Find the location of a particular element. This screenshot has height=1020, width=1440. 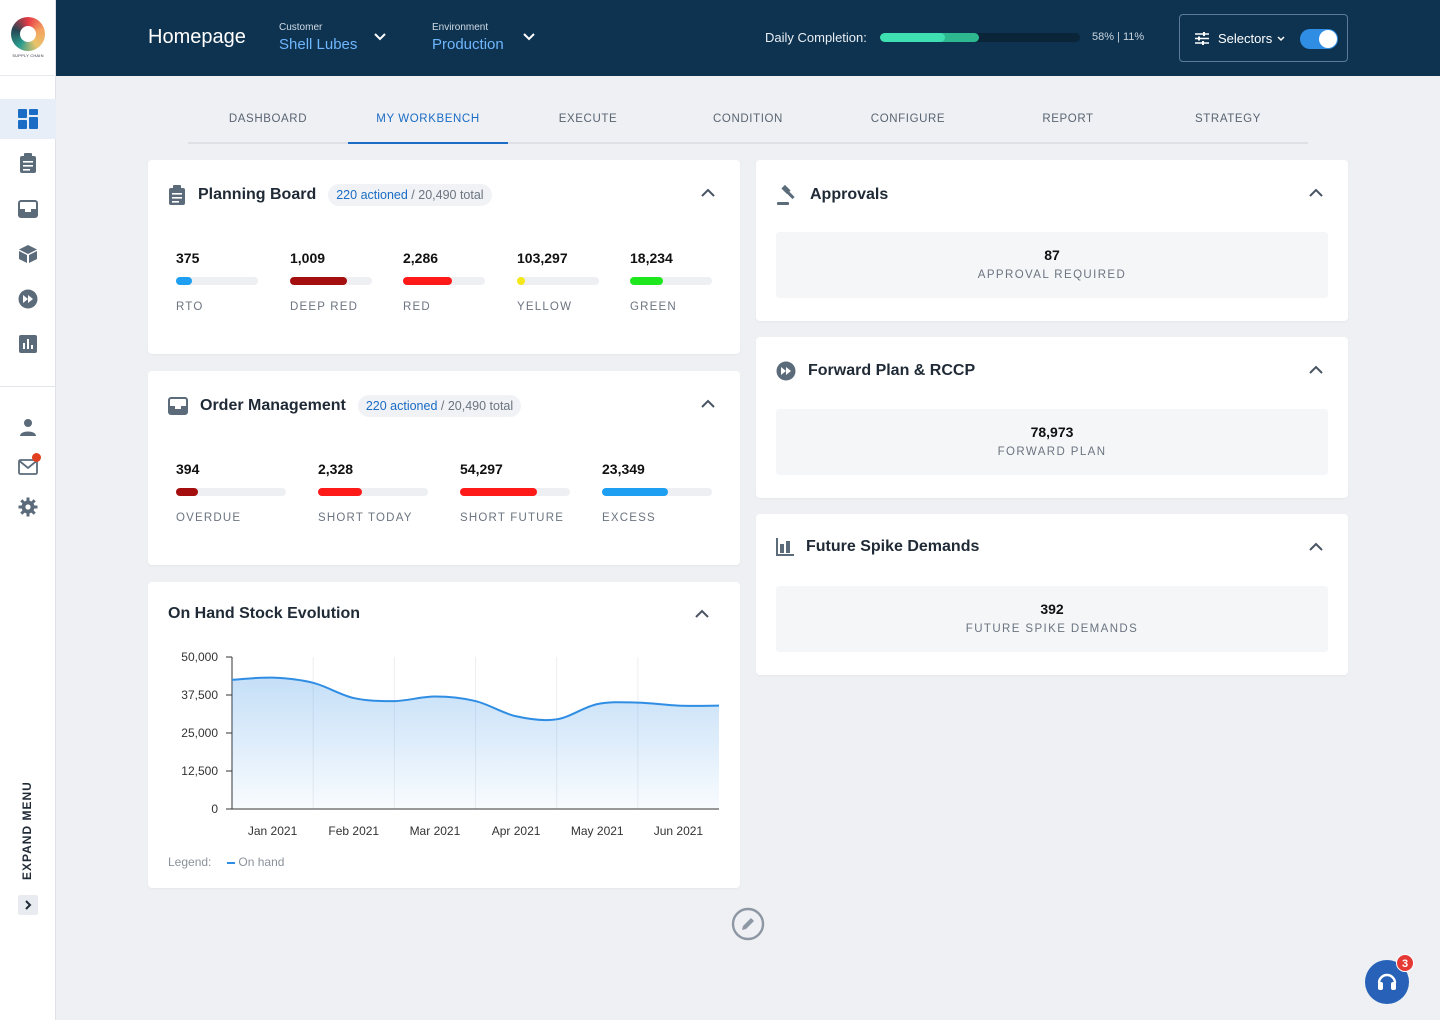

metric-value: 2,328 is located at coordinates (336, 469).